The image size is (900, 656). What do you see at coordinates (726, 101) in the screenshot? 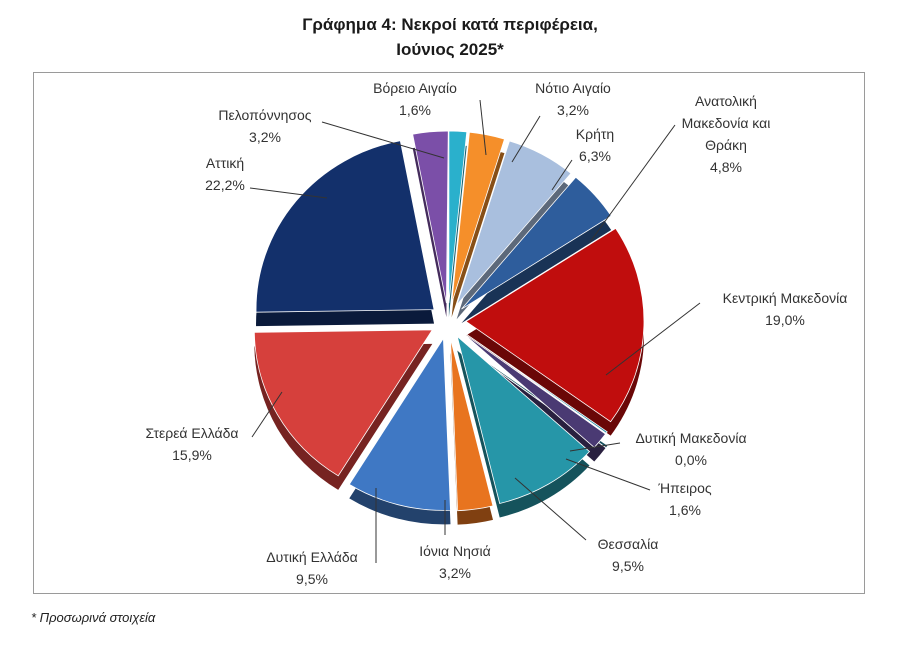
I see `pie-label-name: Ανατολική` at bounding box center [726, 101].